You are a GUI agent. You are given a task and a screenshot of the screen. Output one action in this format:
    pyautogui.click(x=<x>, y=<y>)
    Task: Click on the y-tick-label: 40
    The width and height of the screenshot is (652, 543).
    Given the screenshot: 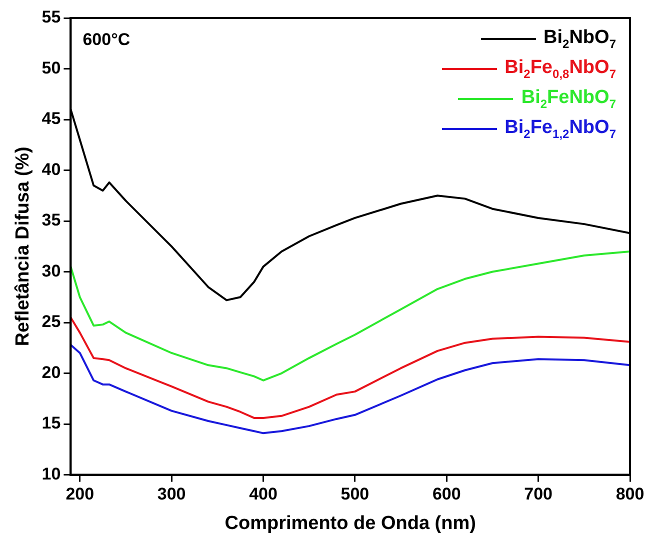 What is the action you would take?
    pyautogui.click(x=51, y=169)
    